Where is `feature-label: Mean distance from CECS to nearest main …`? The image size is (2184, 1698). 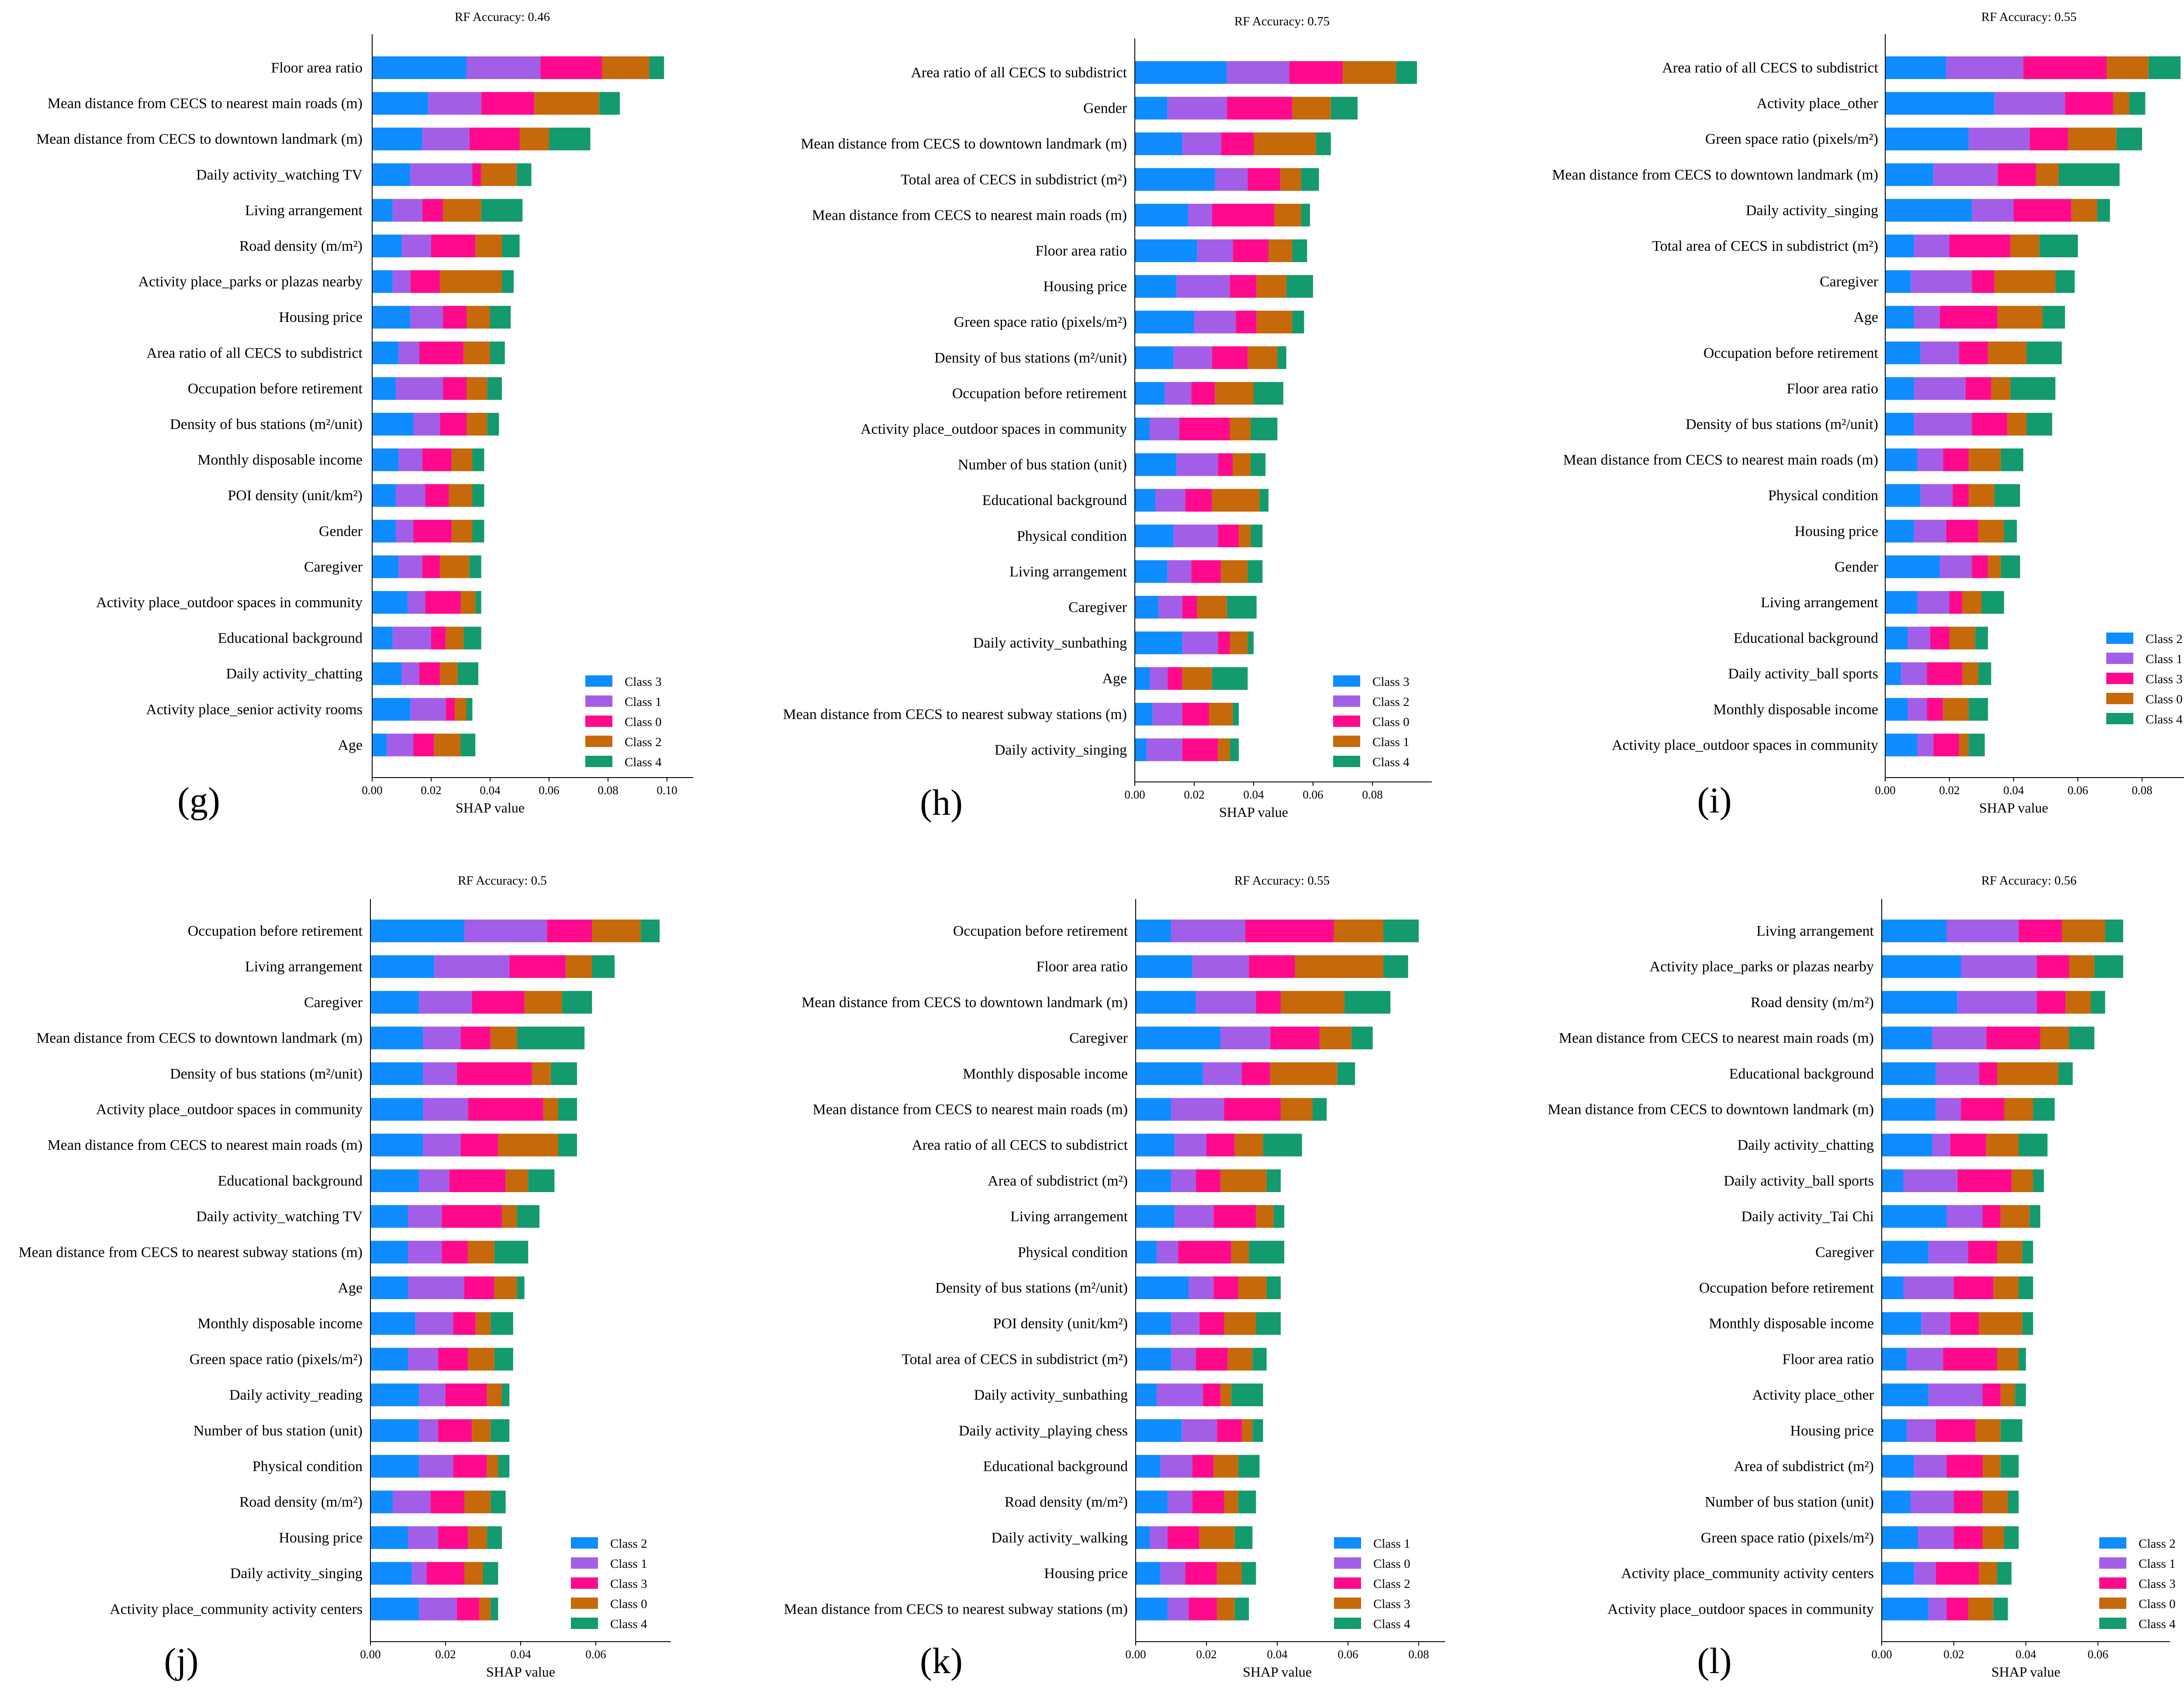
feature-label: Mean distance from CECS to nearest main … is located at coordinates (971, 1110).